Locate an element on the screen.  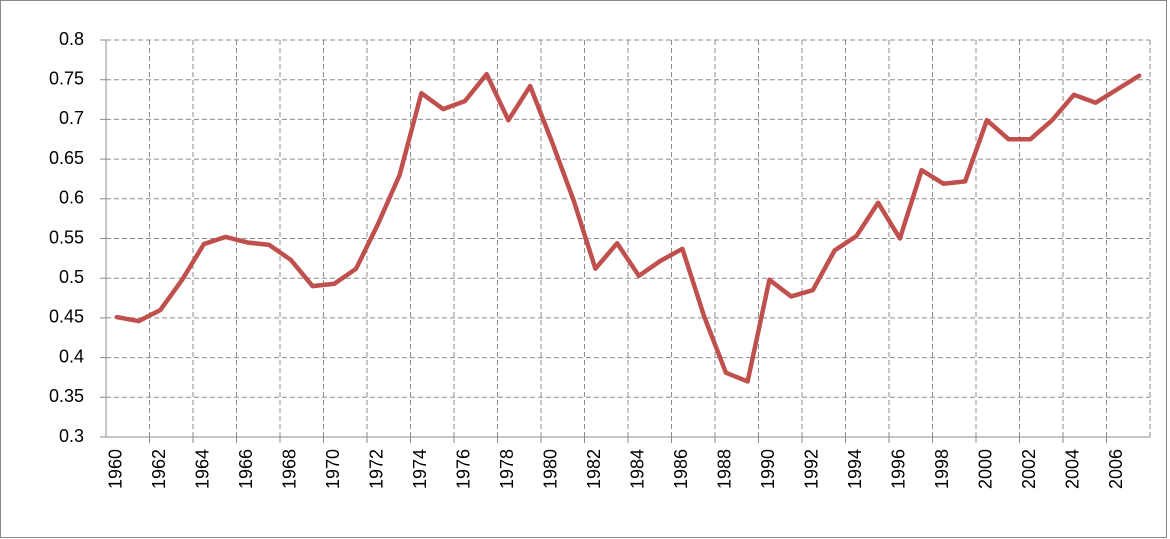
y-tick-label: 0.65 is located at coordinates (66, 158).